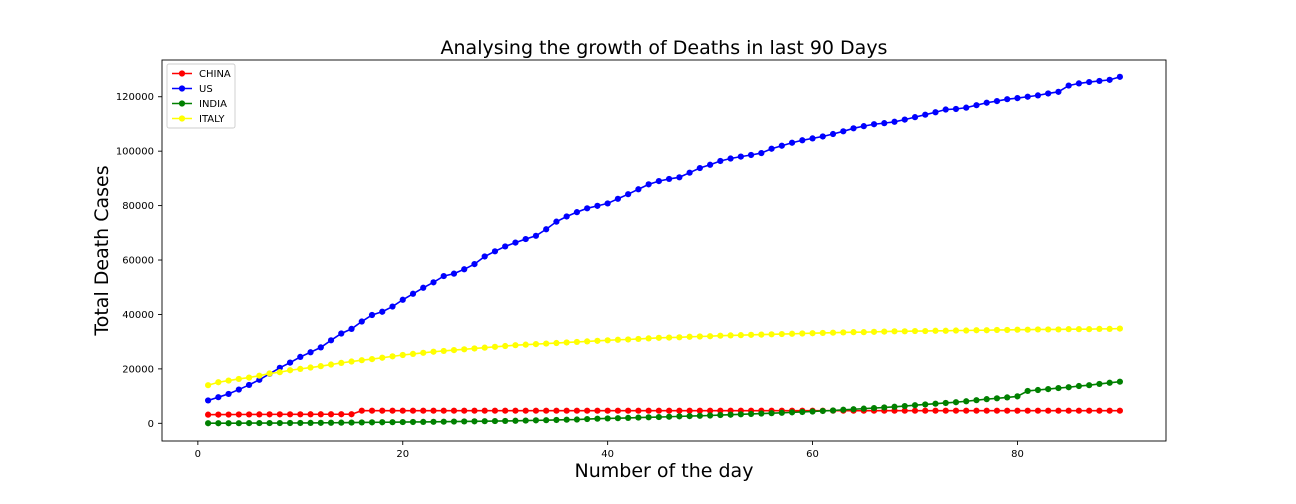  Describe the element at coordinates (206, 89) in the screenshot. I see `legend-label-us: US` at that location.